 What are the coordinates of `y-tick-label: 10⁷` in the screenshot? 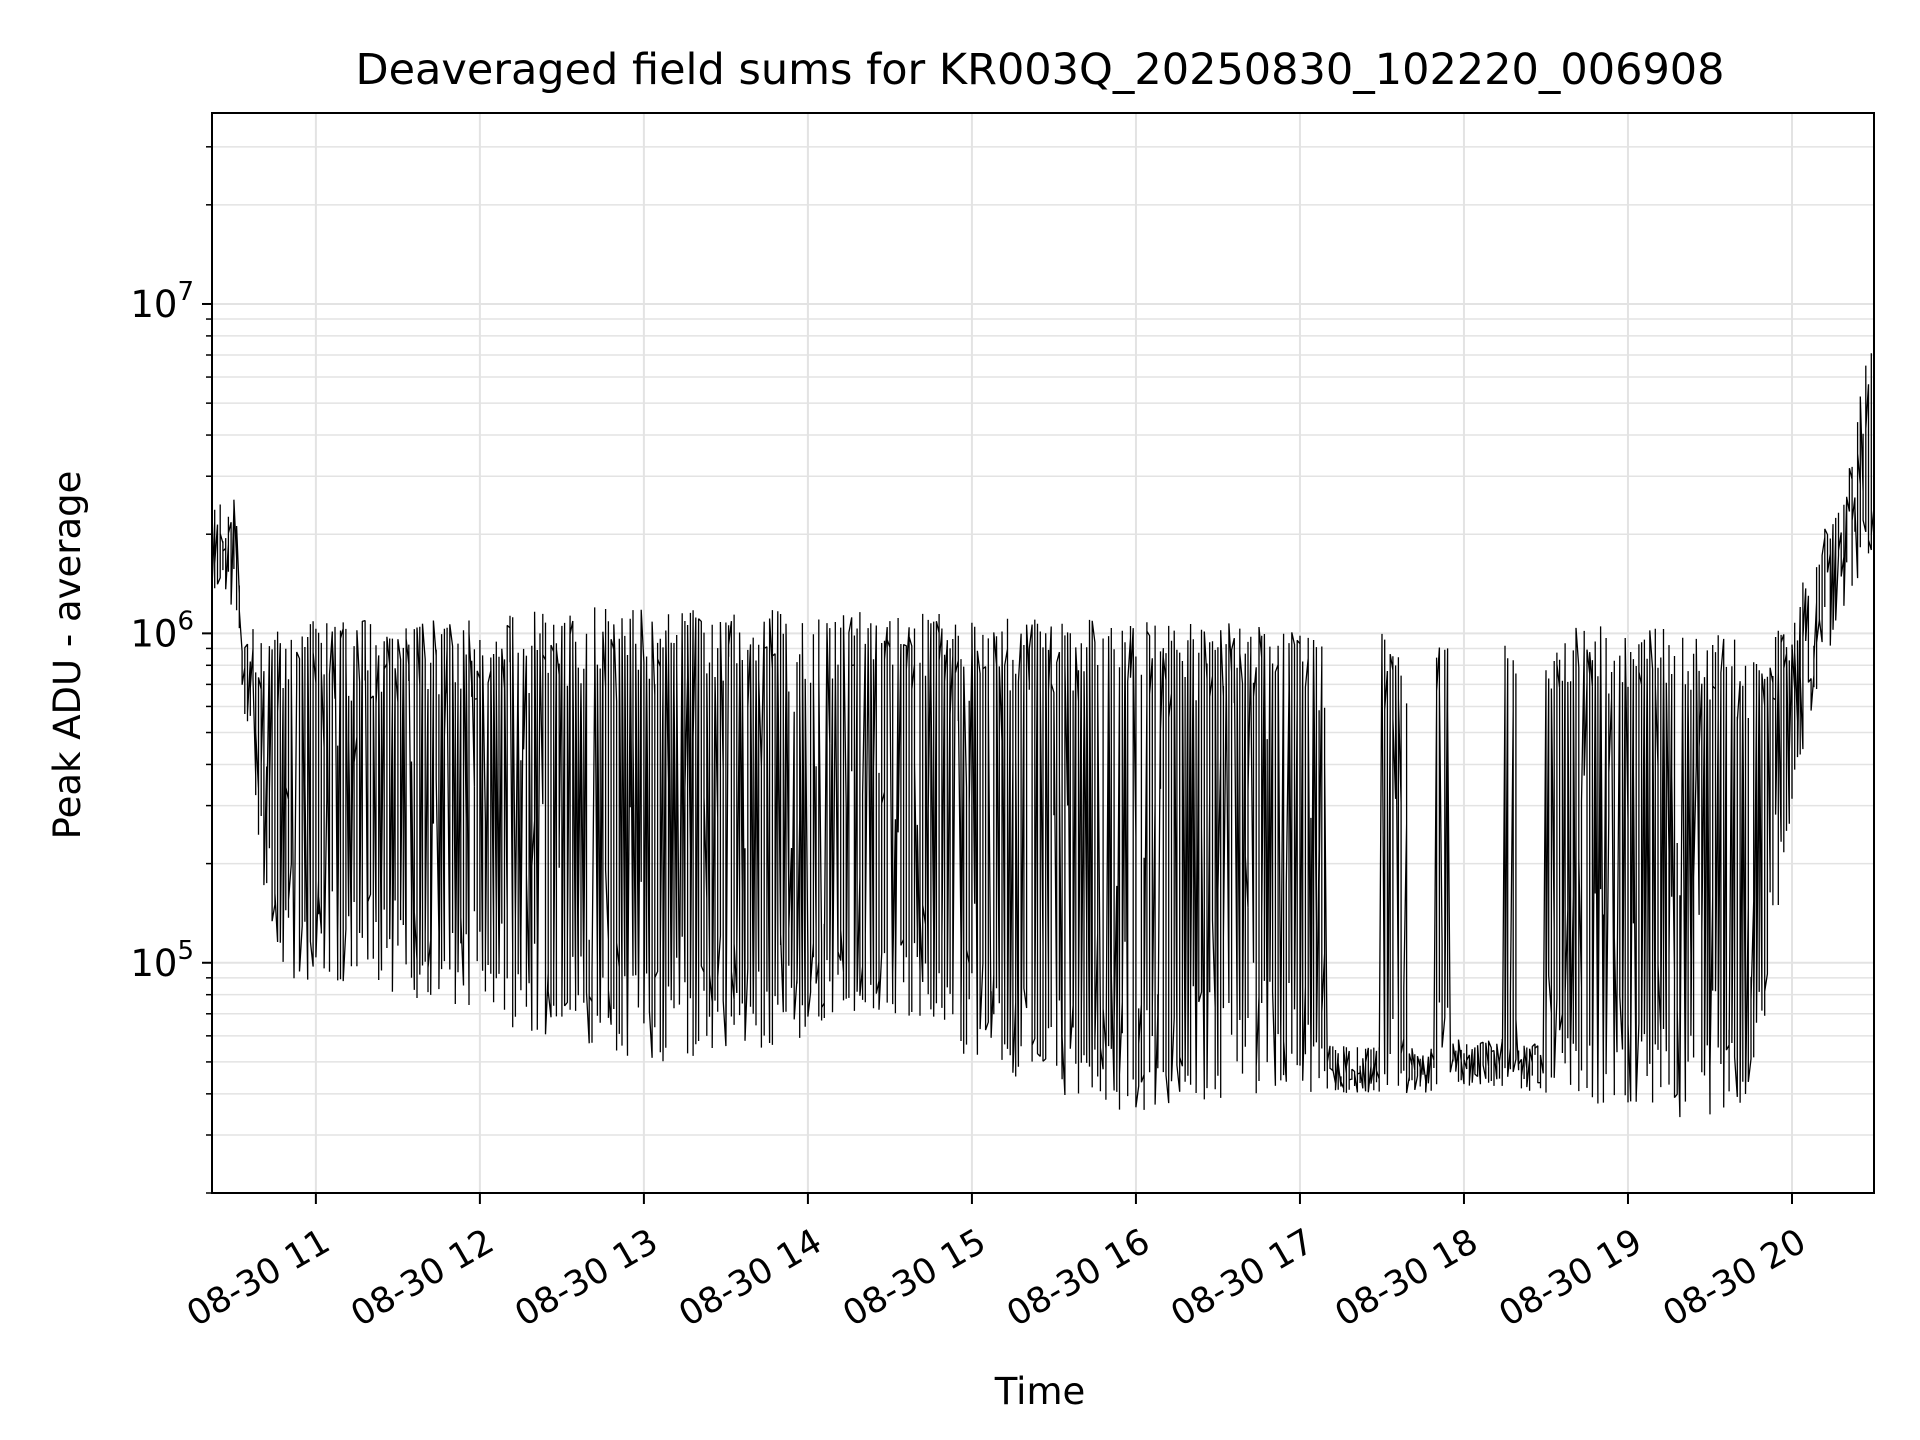 It's located at (162, 301).